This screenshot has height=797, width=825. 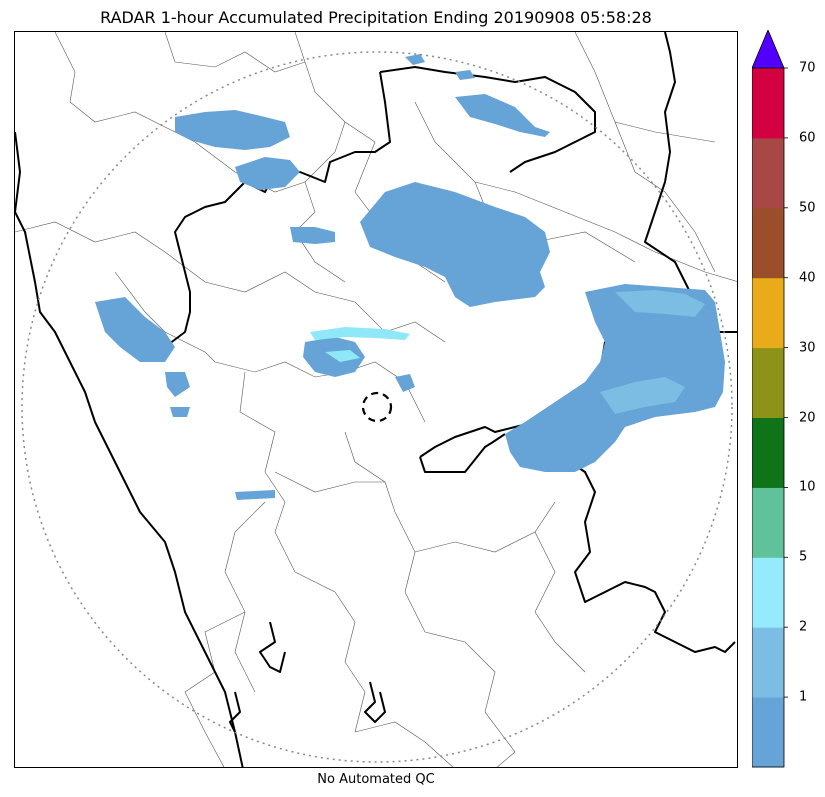 What do you see at coordinates (455, 244) in the screenshot?
I see `rain-cell-central-large` at bounding box center [455, 244].